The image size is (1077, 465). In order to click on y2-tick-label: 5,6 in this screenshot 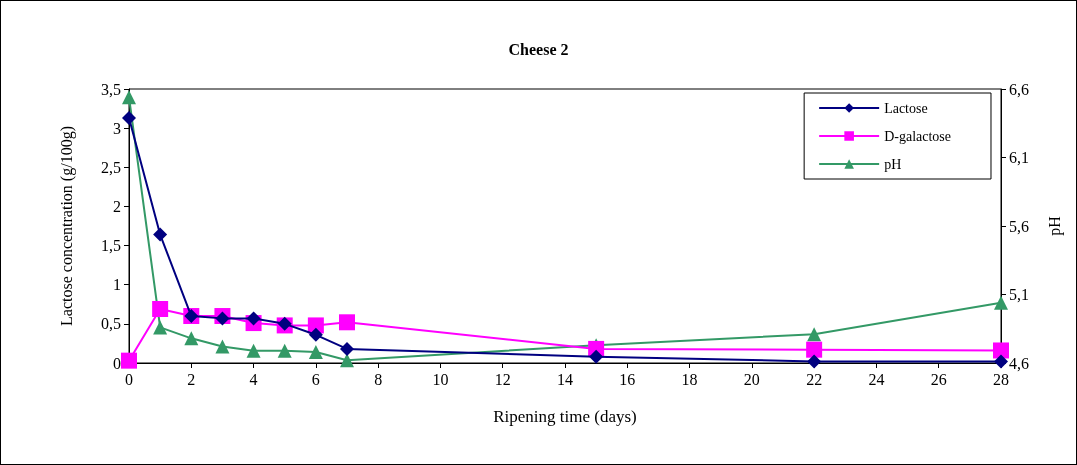, I will do `click(1019, 226)`.